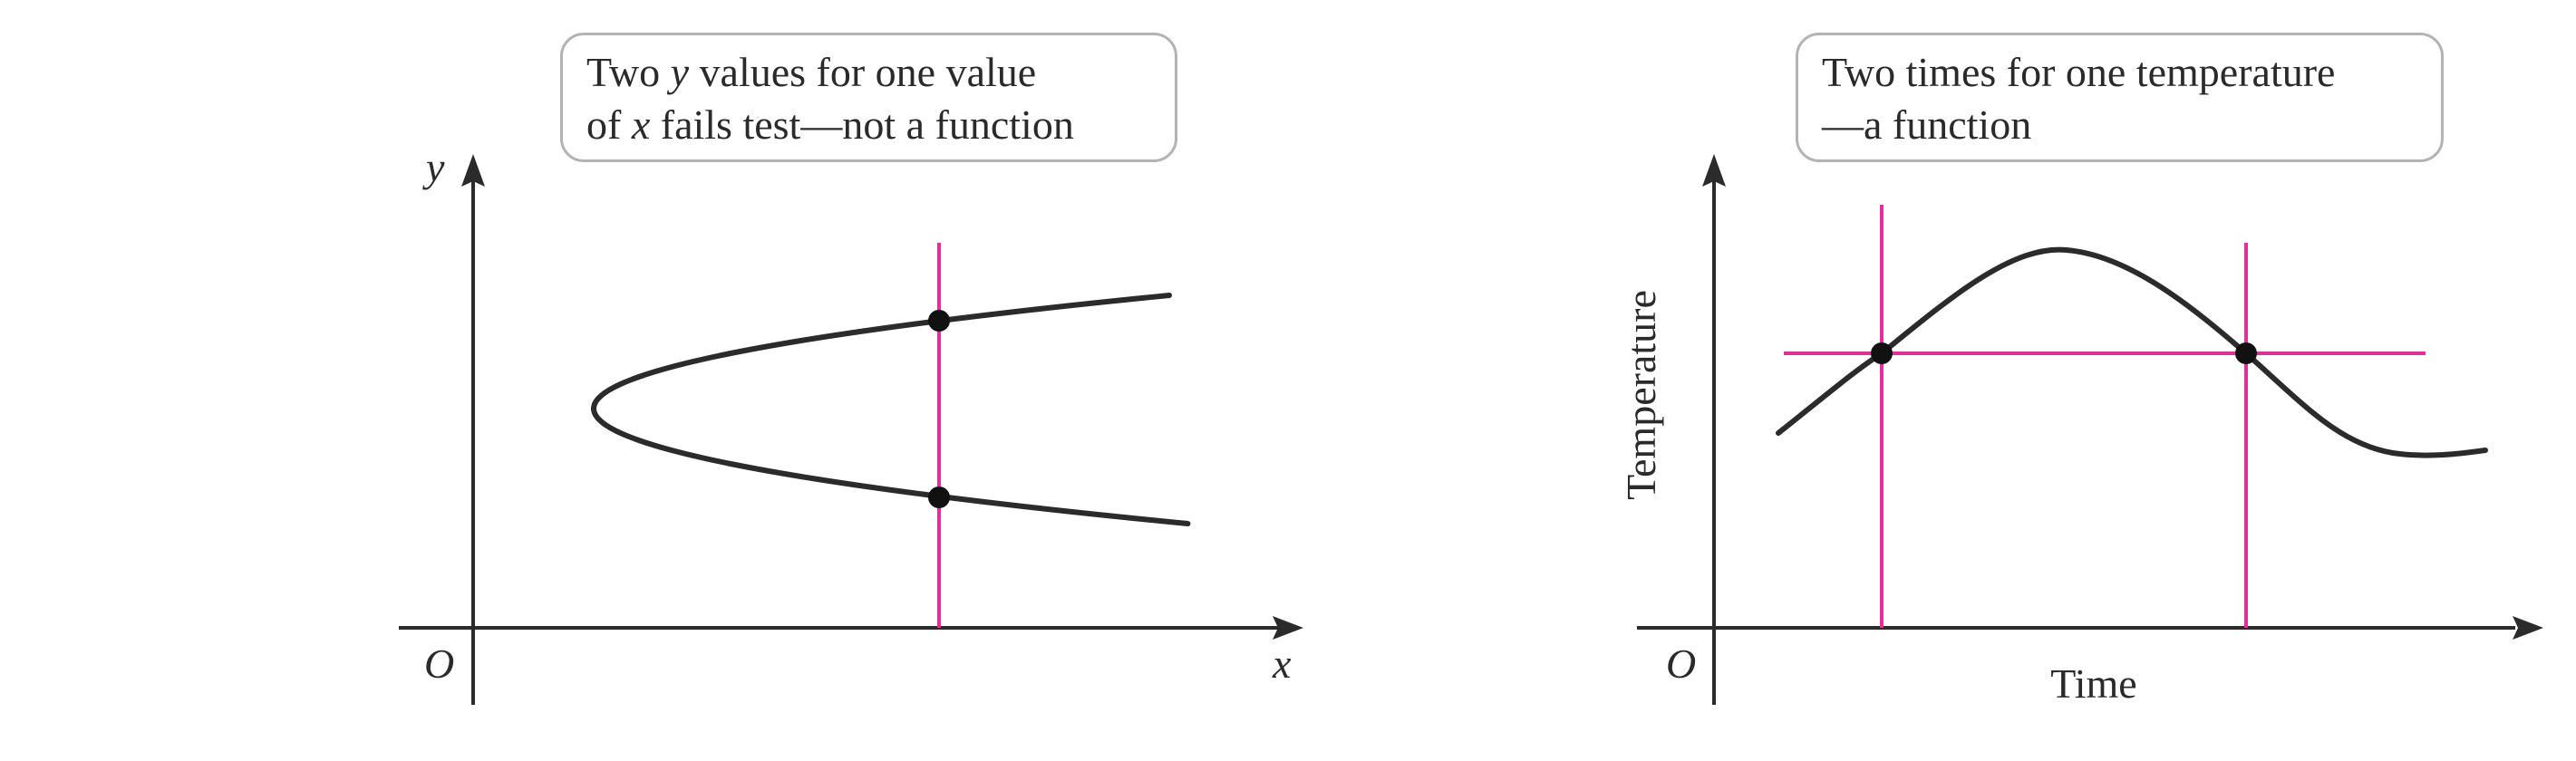 The width and height of the screenshot is (2576, 761). I want to click on right-origin-label: O, so click(1681, 664).